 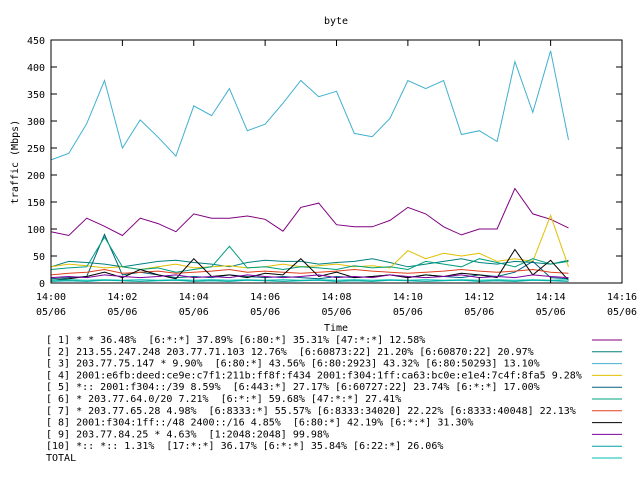 What do you see at coordinates (36, 41) in the screenshot?
I see `y-tick-label: 450` at bounding box center [36, 41].